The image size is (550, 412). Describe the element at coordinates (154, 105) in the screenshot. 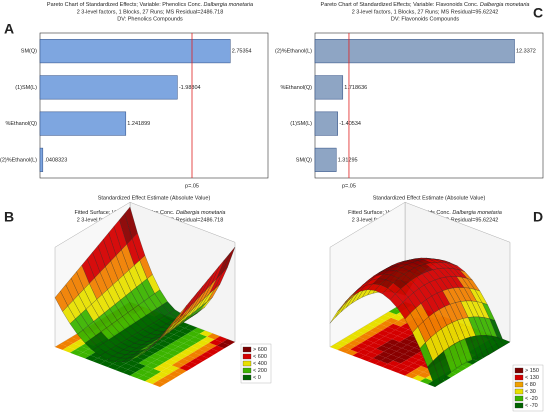

I see `plot-frame` at that location.